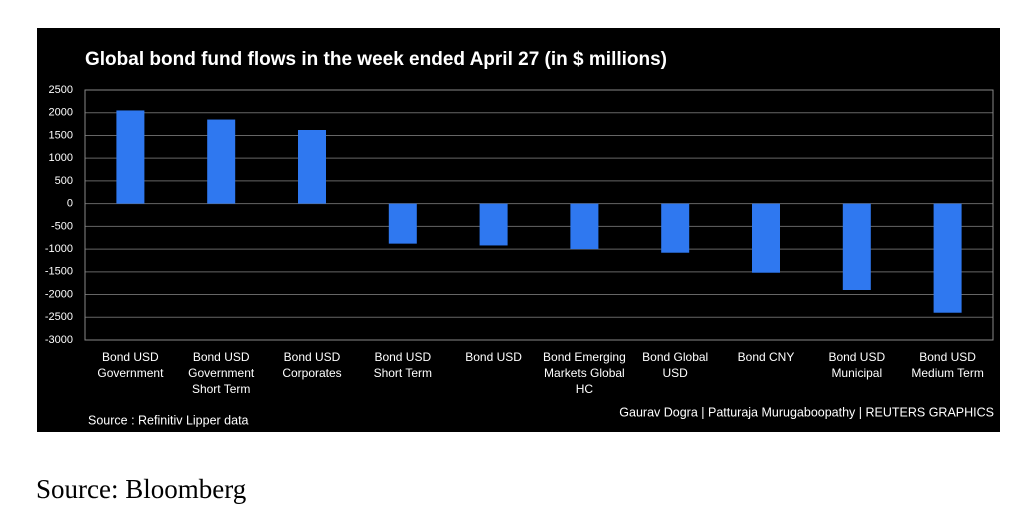 This screenshot has height=516, width=1024. What do you see at coordinates (675, 365) in the screenshot?
I see `x-tick-label: Bond Global USD` at bounding box center [675, 365].